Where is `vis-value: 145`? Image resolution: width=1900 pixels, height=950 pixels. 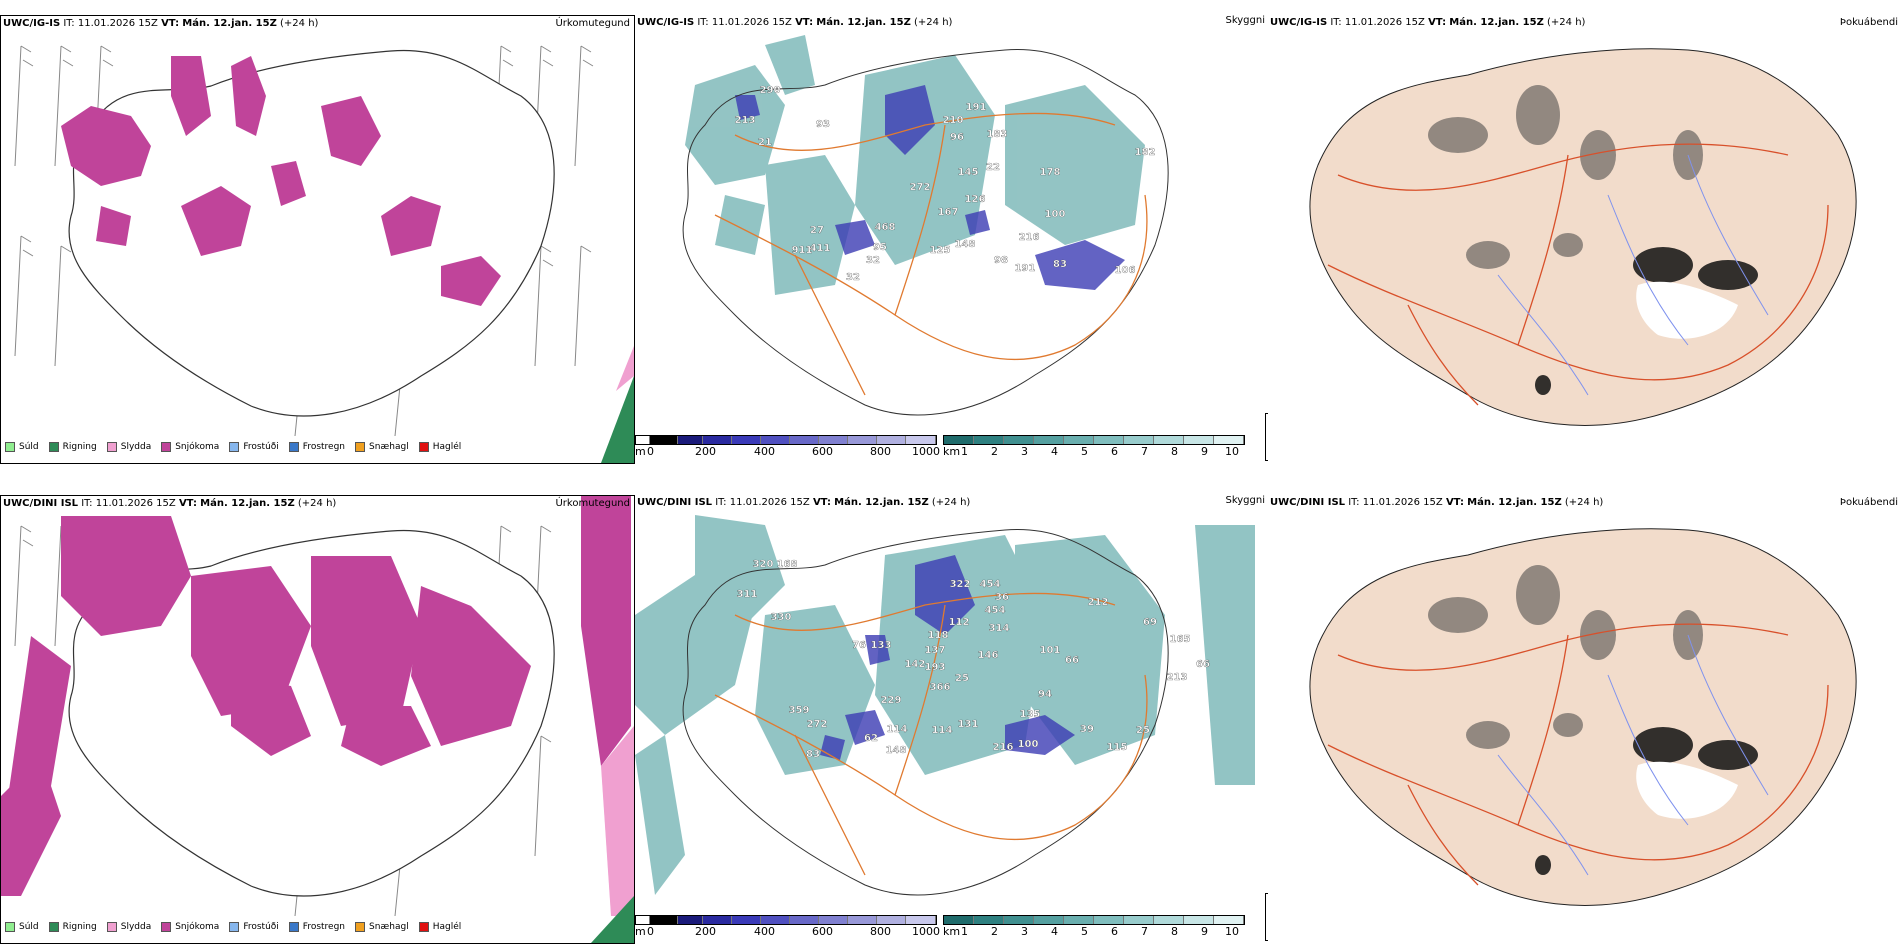
vis-value: 145 is located at coordinates (968, 172).